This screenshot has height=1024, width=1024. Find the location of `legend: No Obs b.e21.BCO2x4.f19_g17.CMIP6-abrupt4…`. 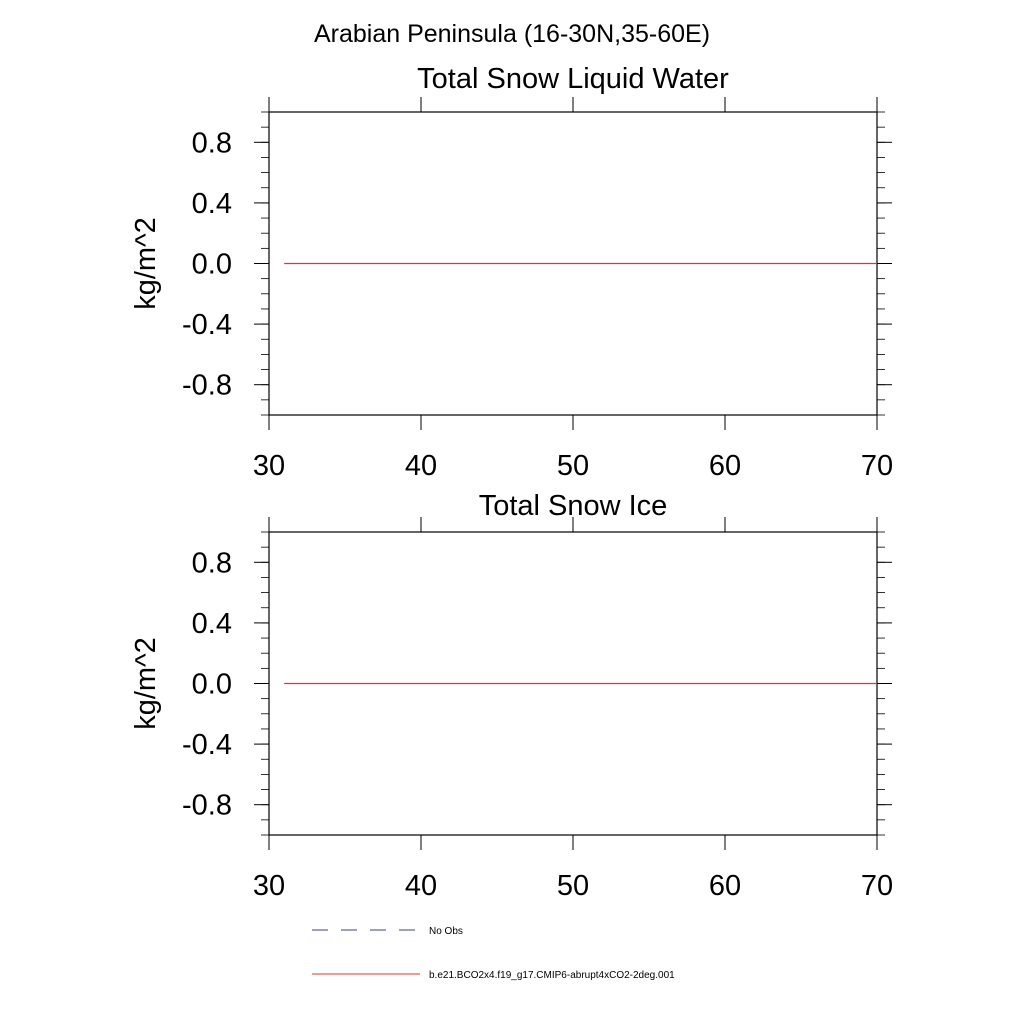

legend: No Obs b.e21.BCO2x4.f19_g17.CMIP6-abrupt4… is located at coordinates (493, 953).